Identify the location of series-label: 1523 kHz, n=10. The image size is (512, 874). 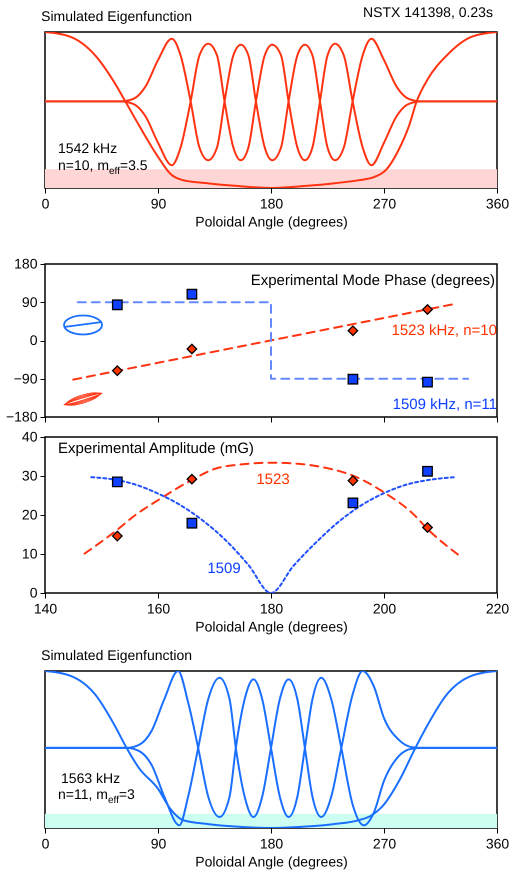
(444, 330).